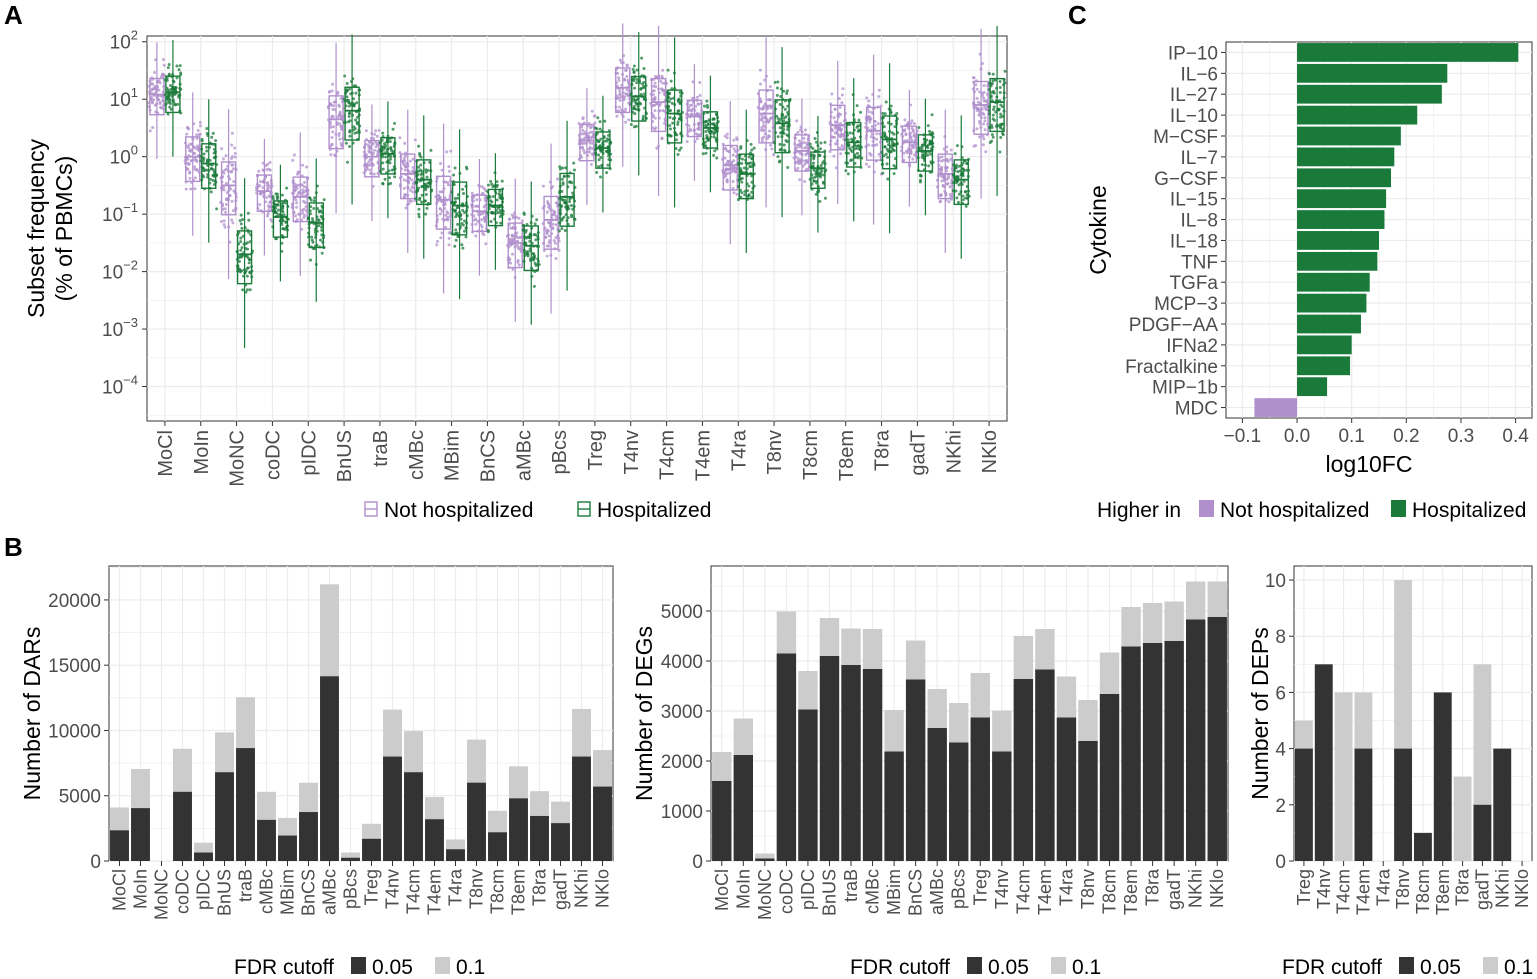 The width and height of the screenshot is (1537, 979). I want to click on y-tick-label: MIP−1b, so click(1185, 388).